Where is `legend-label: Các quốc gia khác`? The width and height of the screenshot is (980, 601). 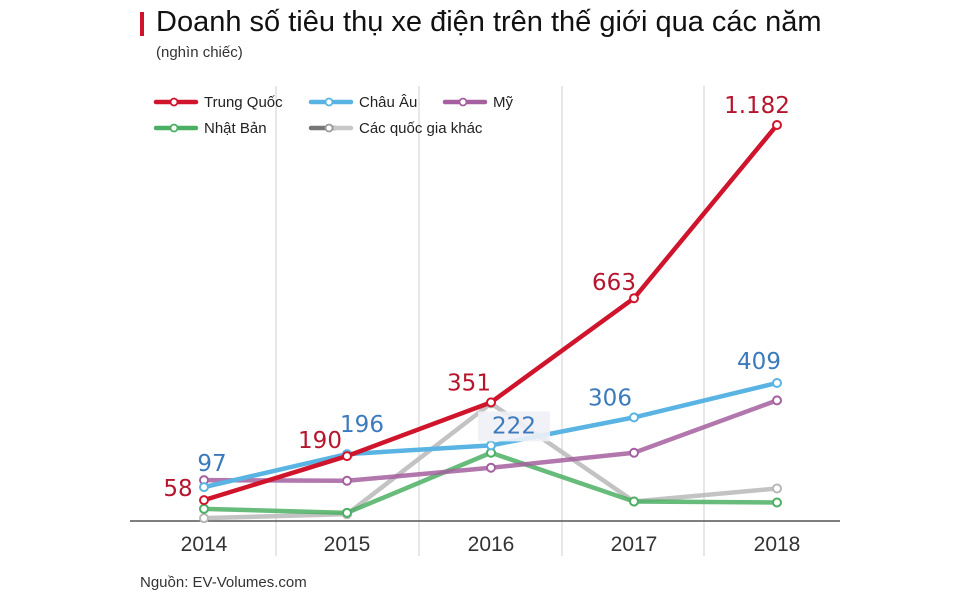 legend-label: Các quốc gia khác is located at coordinates (421, 128).